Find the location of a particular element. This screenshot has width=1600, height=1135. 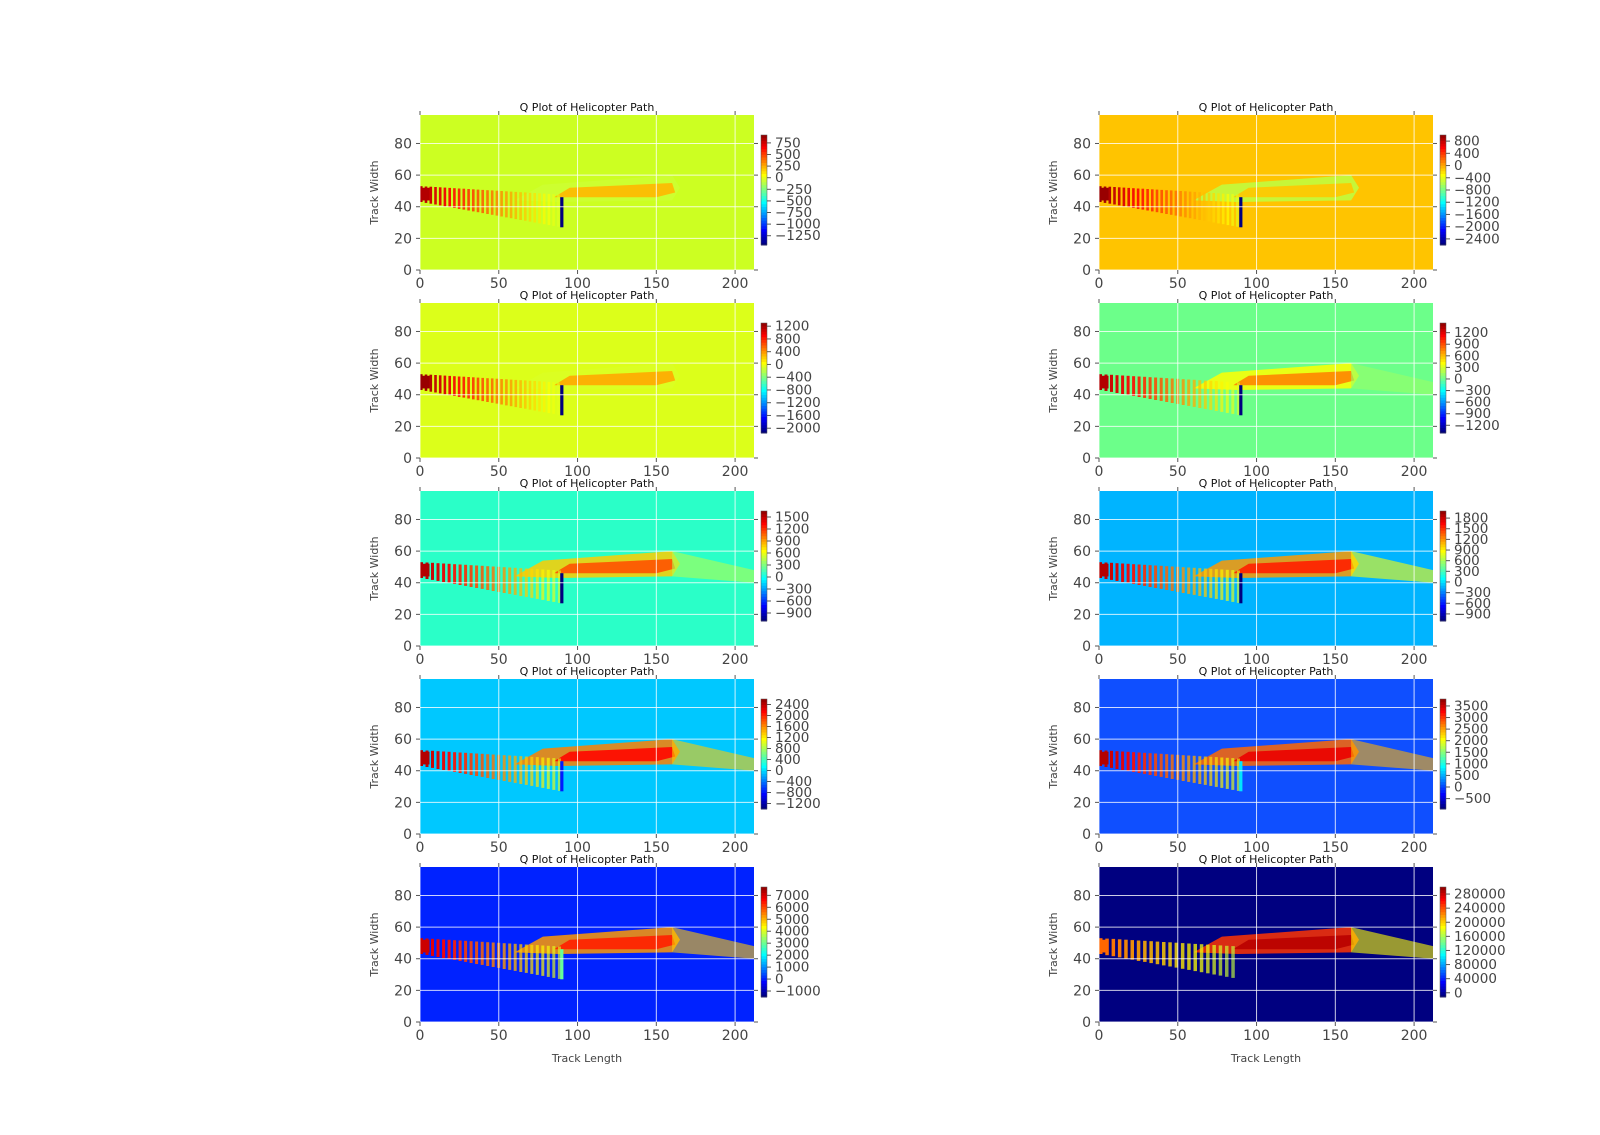

colorbar-tick-label: 0 is located at coordinates (779, 365).